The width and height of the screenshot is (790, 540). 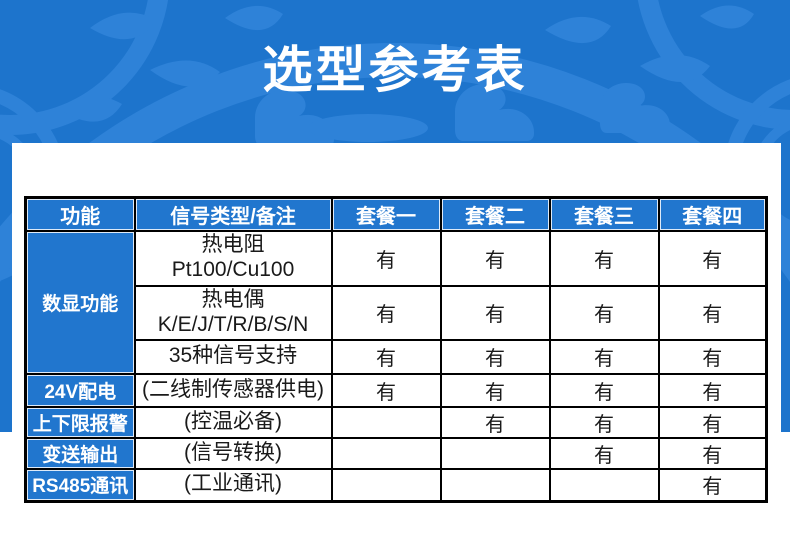 I want to click on col-header-package-4: 套餐四, so click(x=712, y=214).